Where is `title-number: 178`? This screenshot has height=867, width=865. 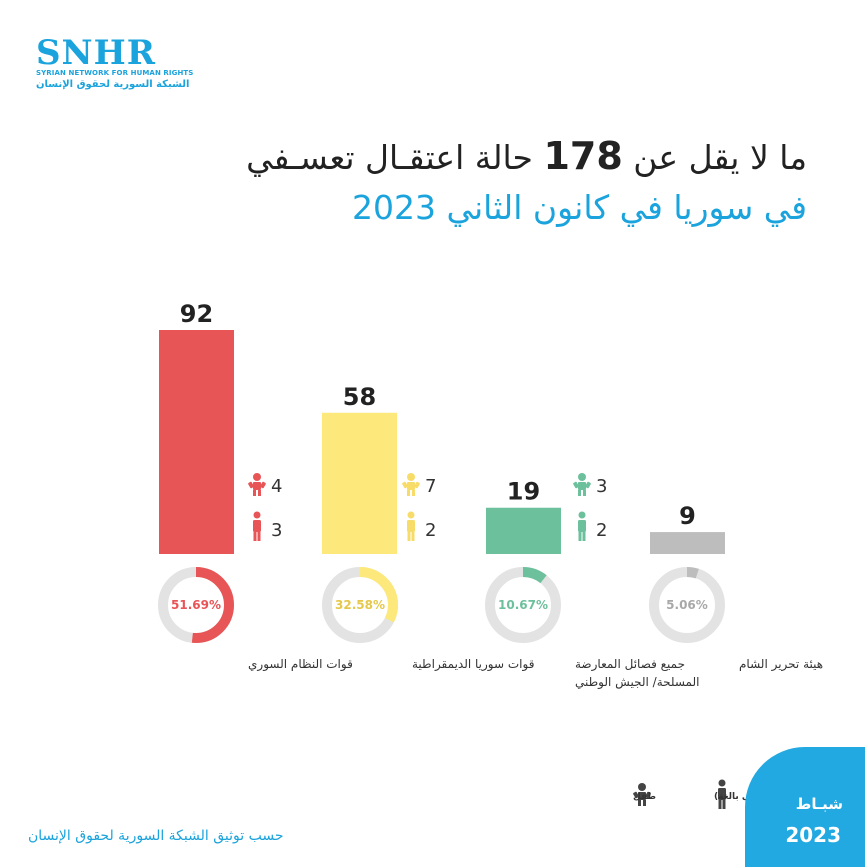 title-number: 178 is located at coordinates (583, 156).